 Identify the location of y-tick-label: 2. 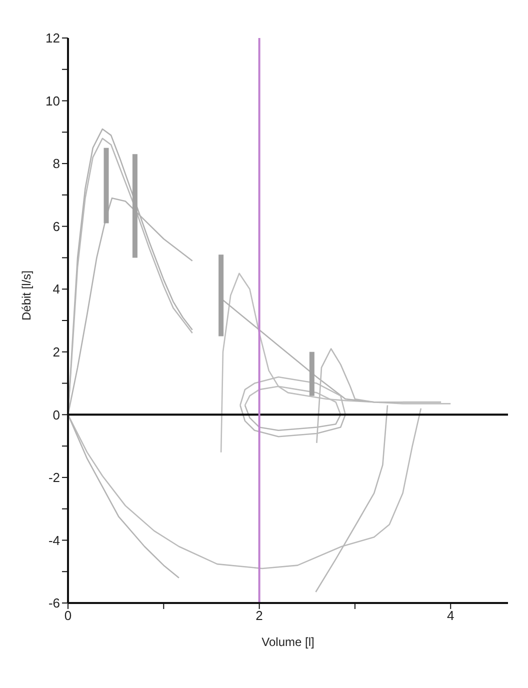
(56, 352).